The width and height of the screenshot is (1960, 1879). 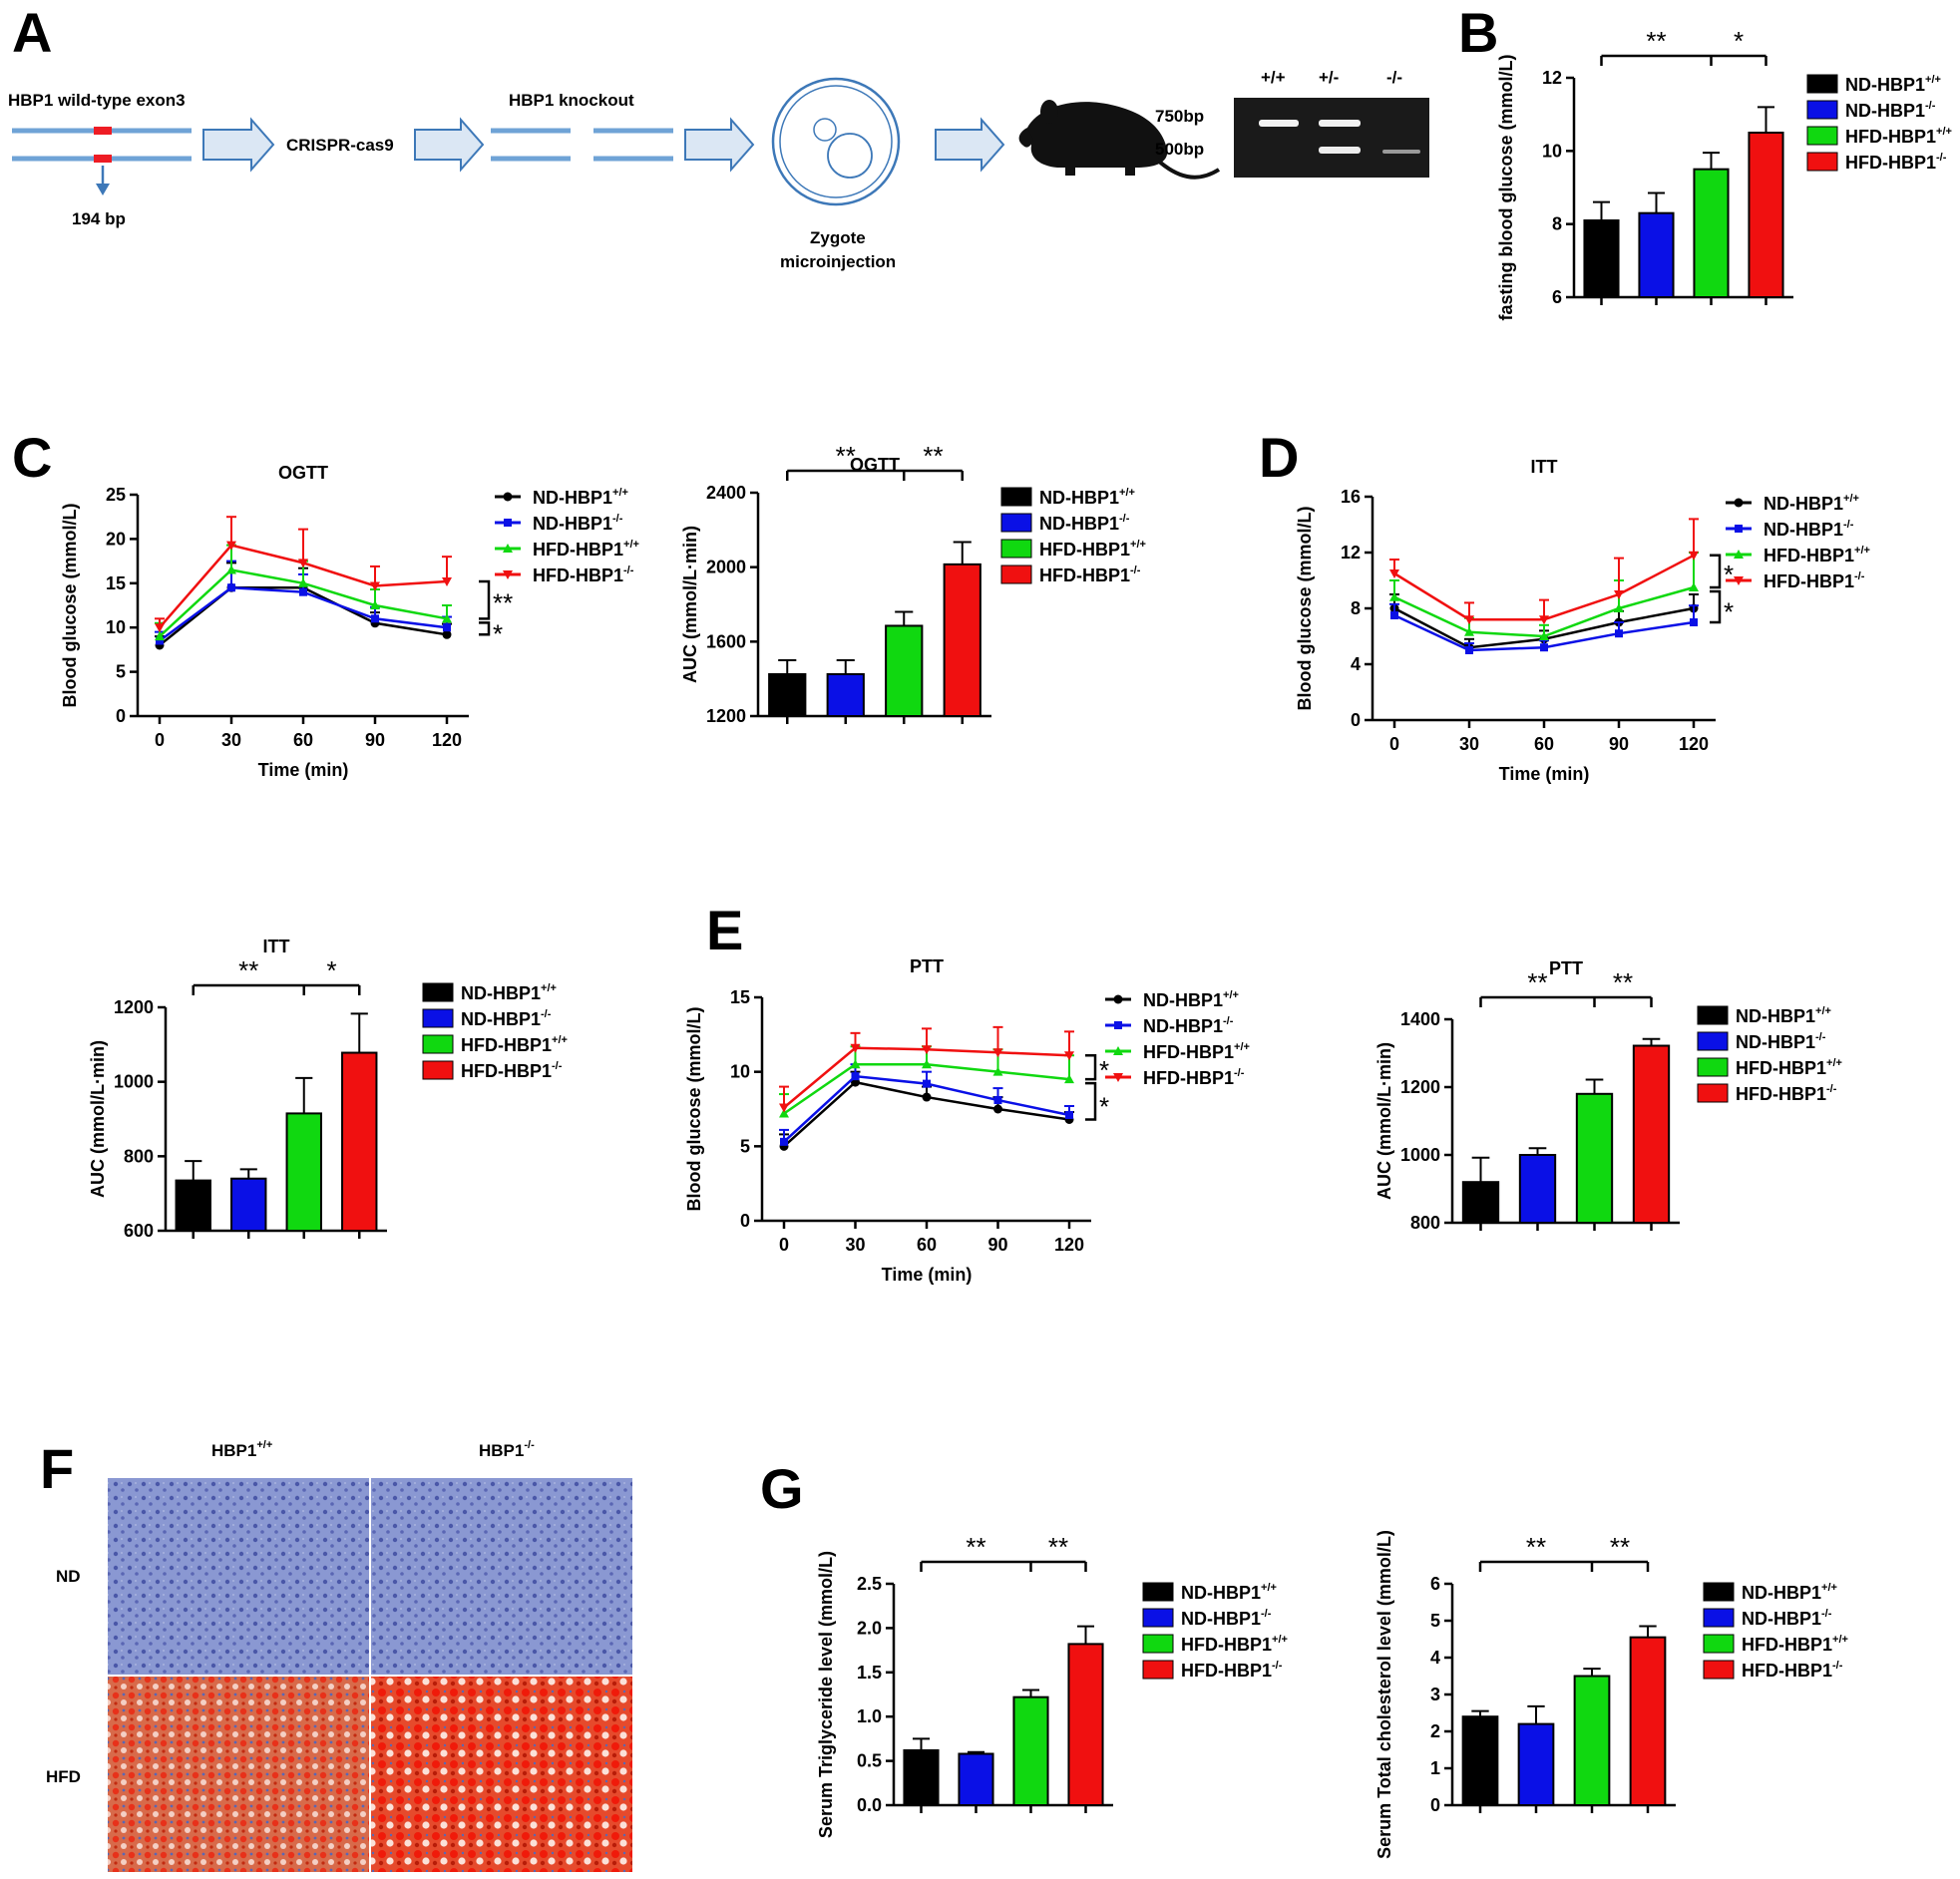 I want to click on y-tick-label: 2400, so click(x=726, y=493).